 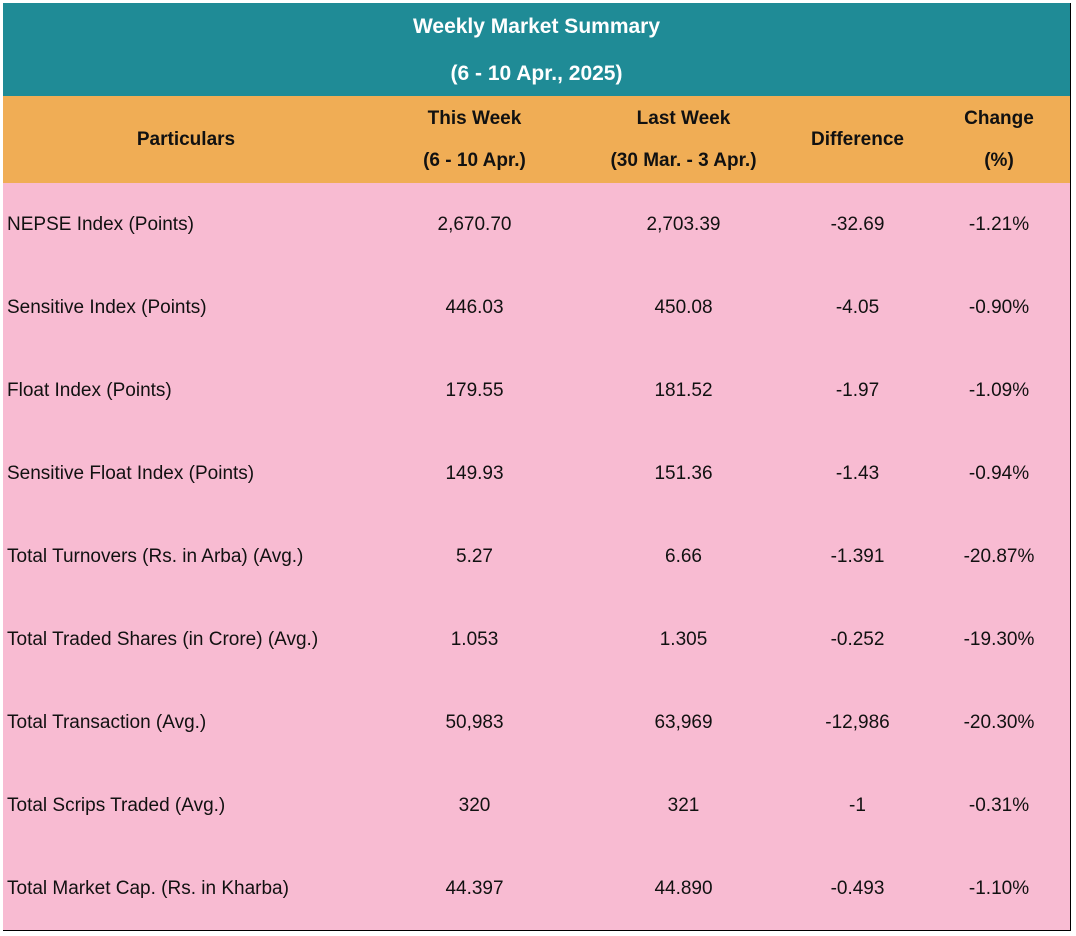 I want to click on value-cell: -1.391, so click(x=858, y=557).